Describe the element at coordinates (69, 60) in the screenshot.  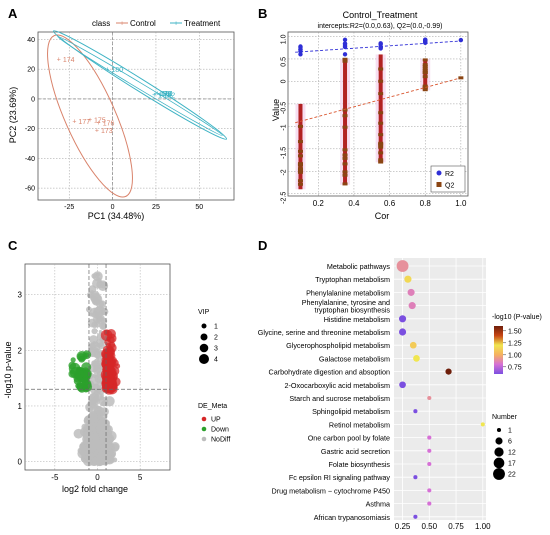
I see `pca-point-label: 174` at that location.